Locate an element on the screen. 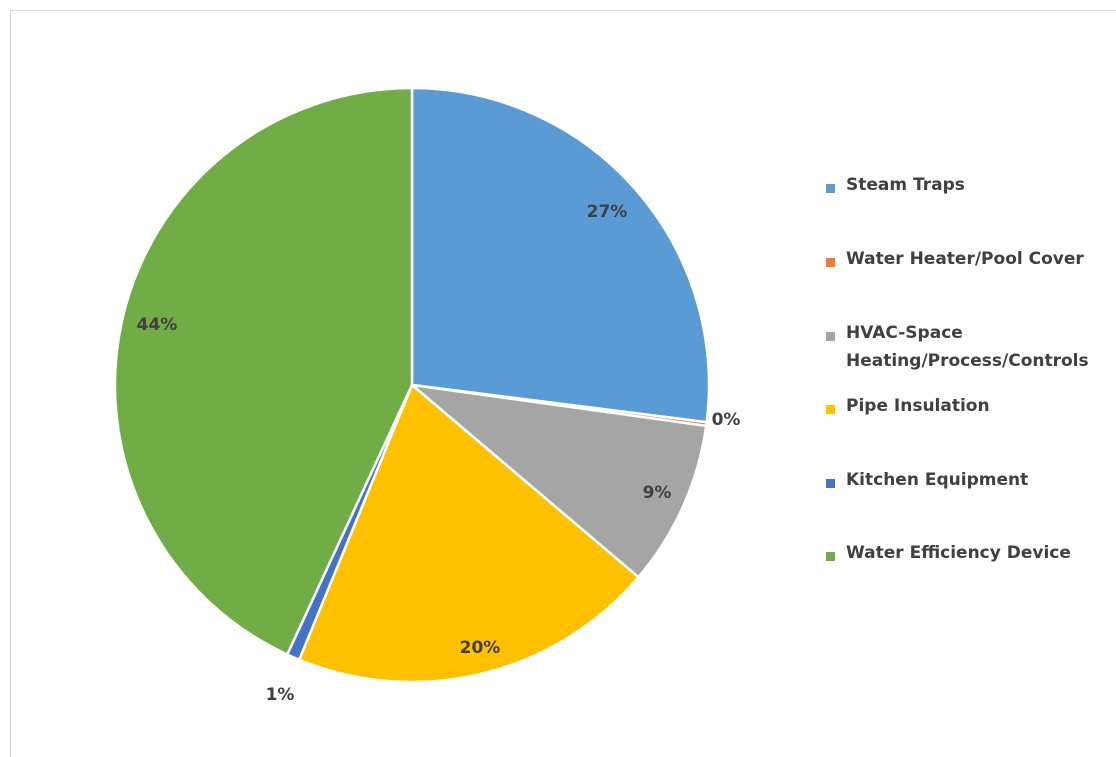 The height and width of the screenshot is (757, 1116). pie-slice-hvac-space-heating-process-controls is located at coordinates (559, 481).